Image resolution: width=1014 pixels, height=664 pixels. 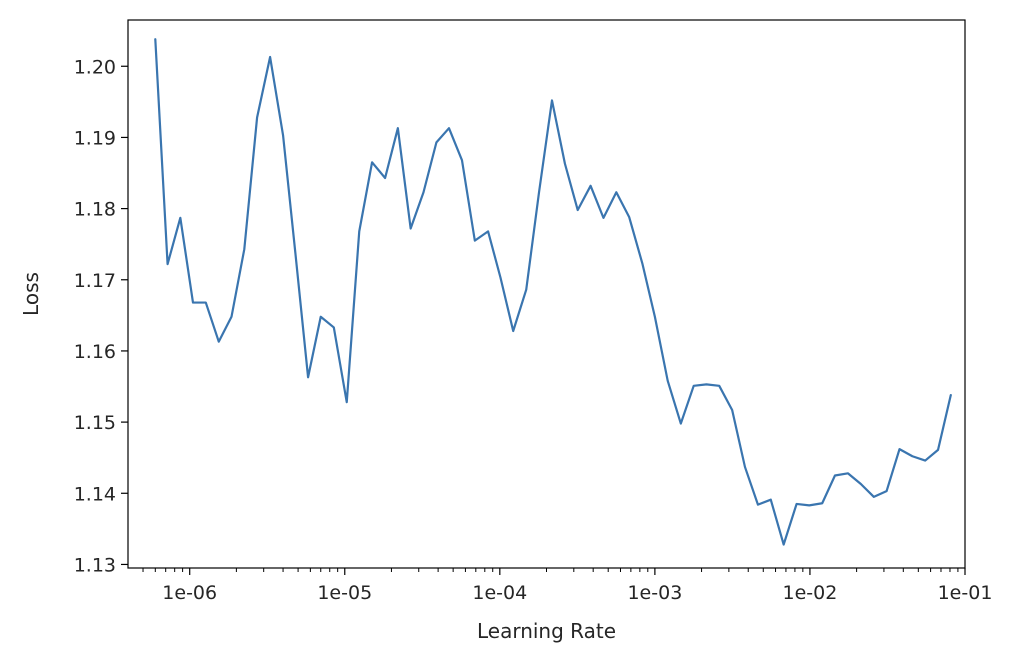 What do you see at coordinates (95, 352) in the screenshot?
I see `y-tick-label: 1.16` at bounding box center [95, 352].